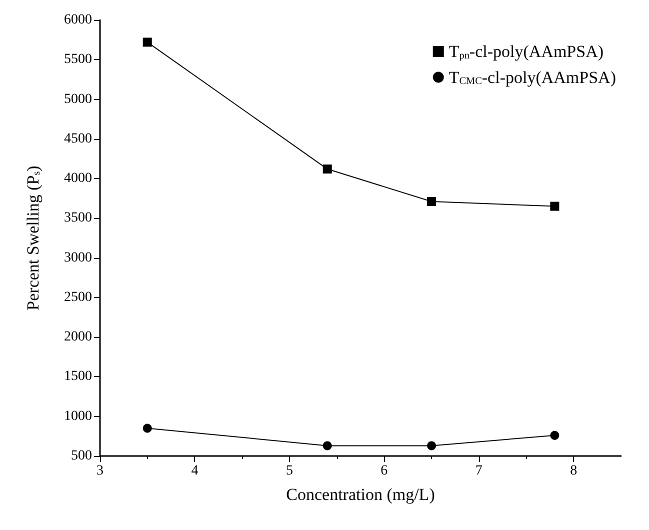 The width and height of the screenshot is (649, 530). I want to click on y-tick-label: 3500, so click(78, 218).